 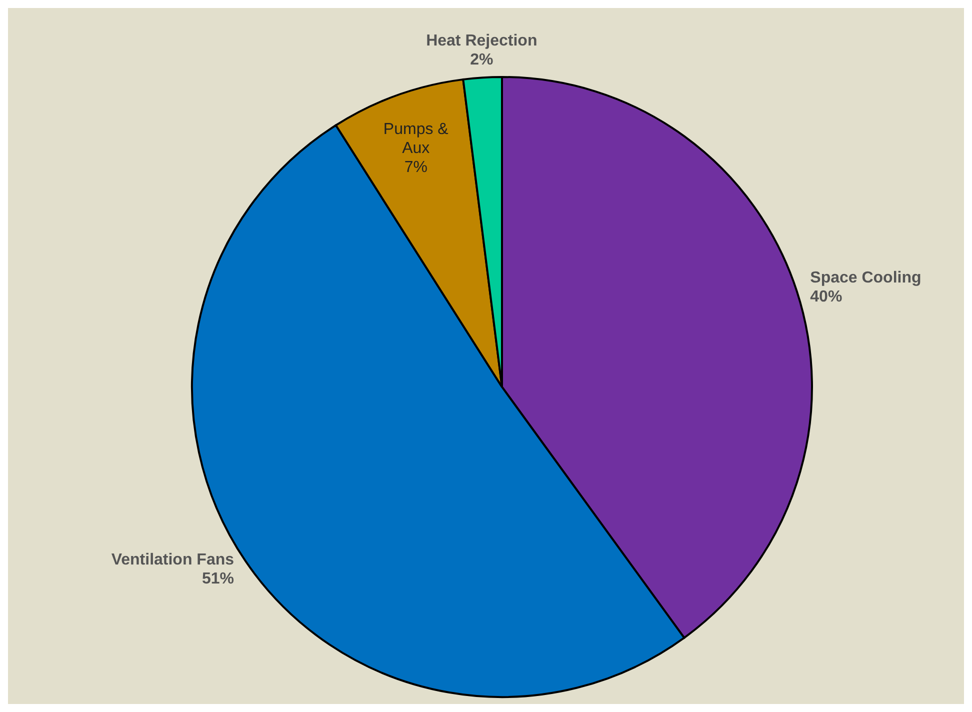 I want to click on data-label: 51%, so click(x=218, y=579).